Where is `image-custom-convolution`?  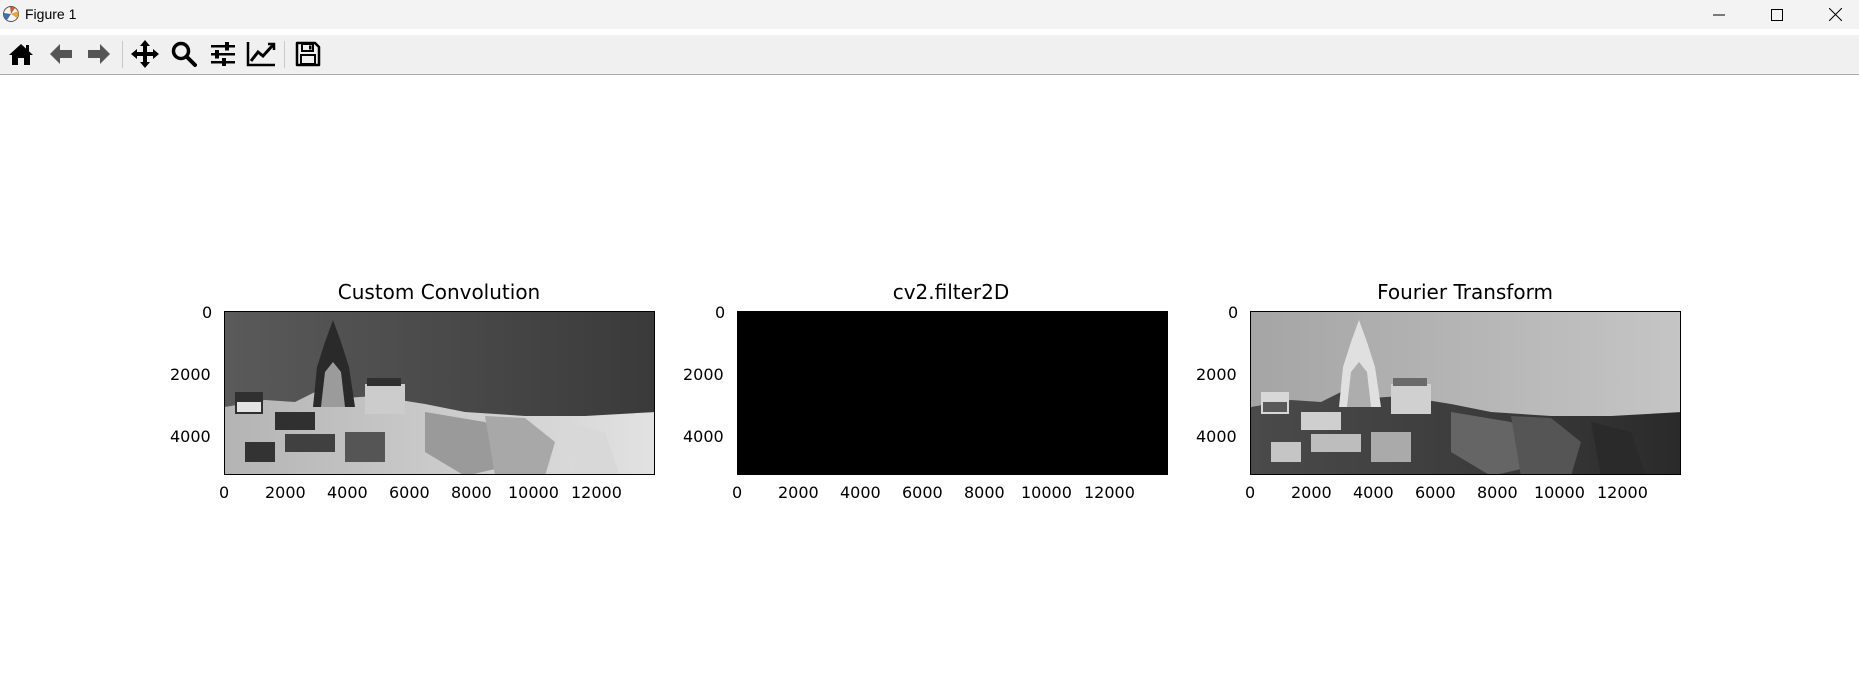 image-custom-convolution is located at coordinates (439, 393).